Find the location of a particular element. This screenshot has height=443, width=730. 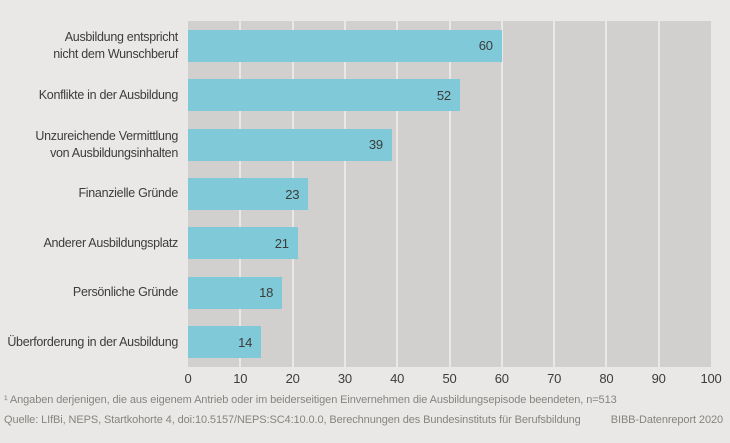

x-tick-label-70: 70 is located at coordinates (554, 378).